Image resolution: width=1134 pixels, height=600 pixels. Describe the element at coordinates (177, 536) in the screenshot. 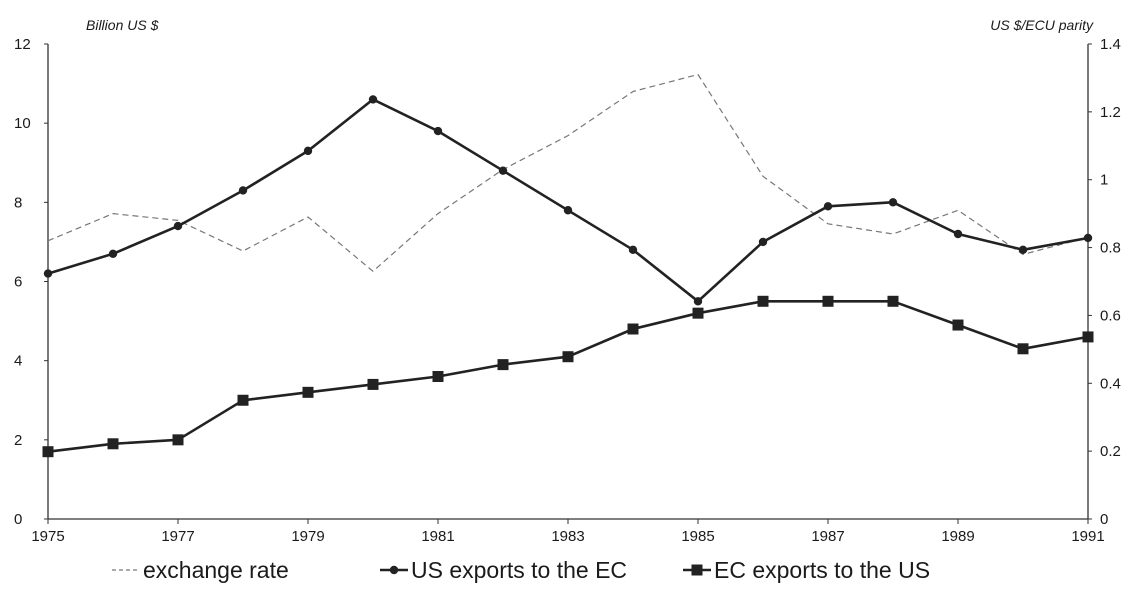

I see `x-tick-label: 1977` at that location.